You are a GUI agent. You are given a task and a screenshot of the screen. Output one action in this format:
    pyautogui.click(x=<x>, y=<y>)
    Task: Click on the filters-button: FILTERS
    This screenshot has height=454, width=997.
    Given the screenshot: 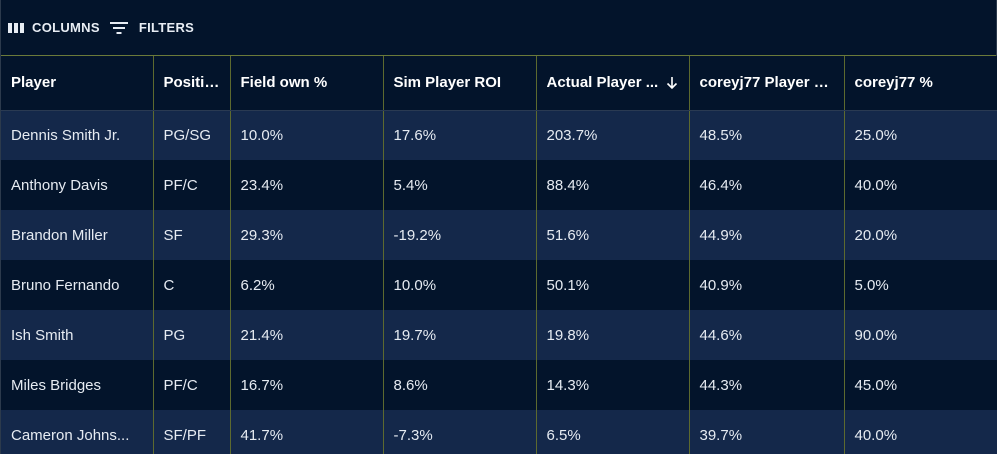 What is the action you would take?
    pyautogui.click(x=152, y=27)
    